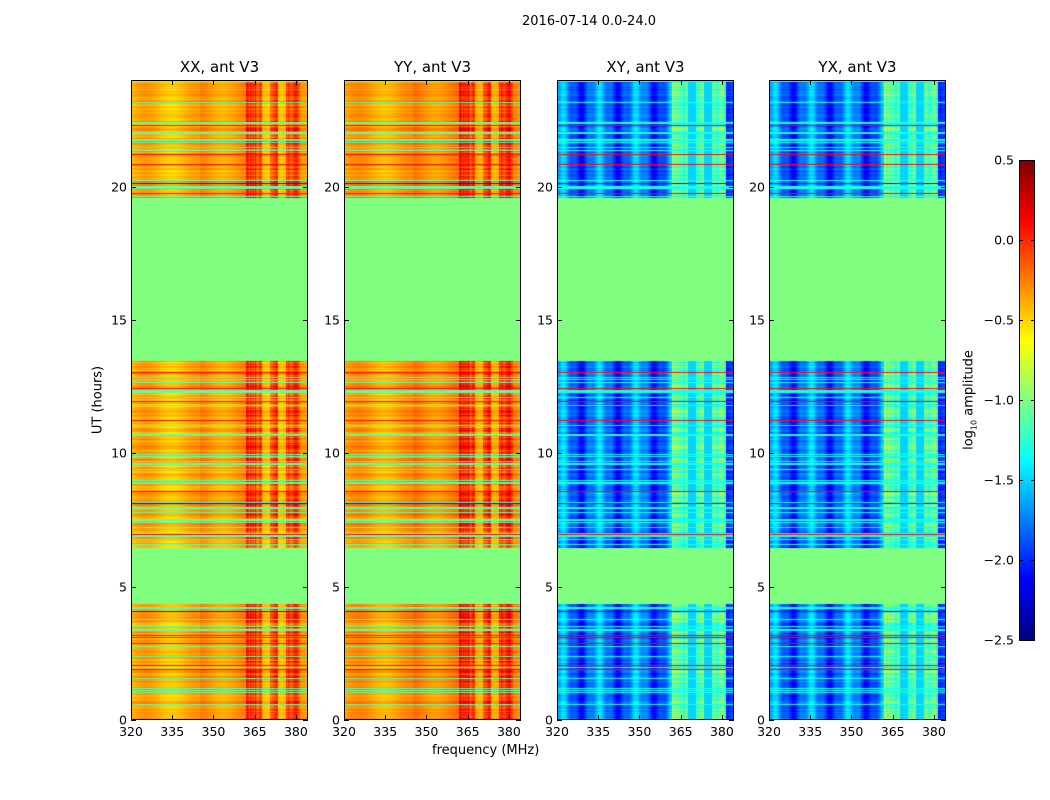 The width and height of the screenshot is (1050, 800). I want to click on colorbar-label: log10 amplitude, so click(970, 400).